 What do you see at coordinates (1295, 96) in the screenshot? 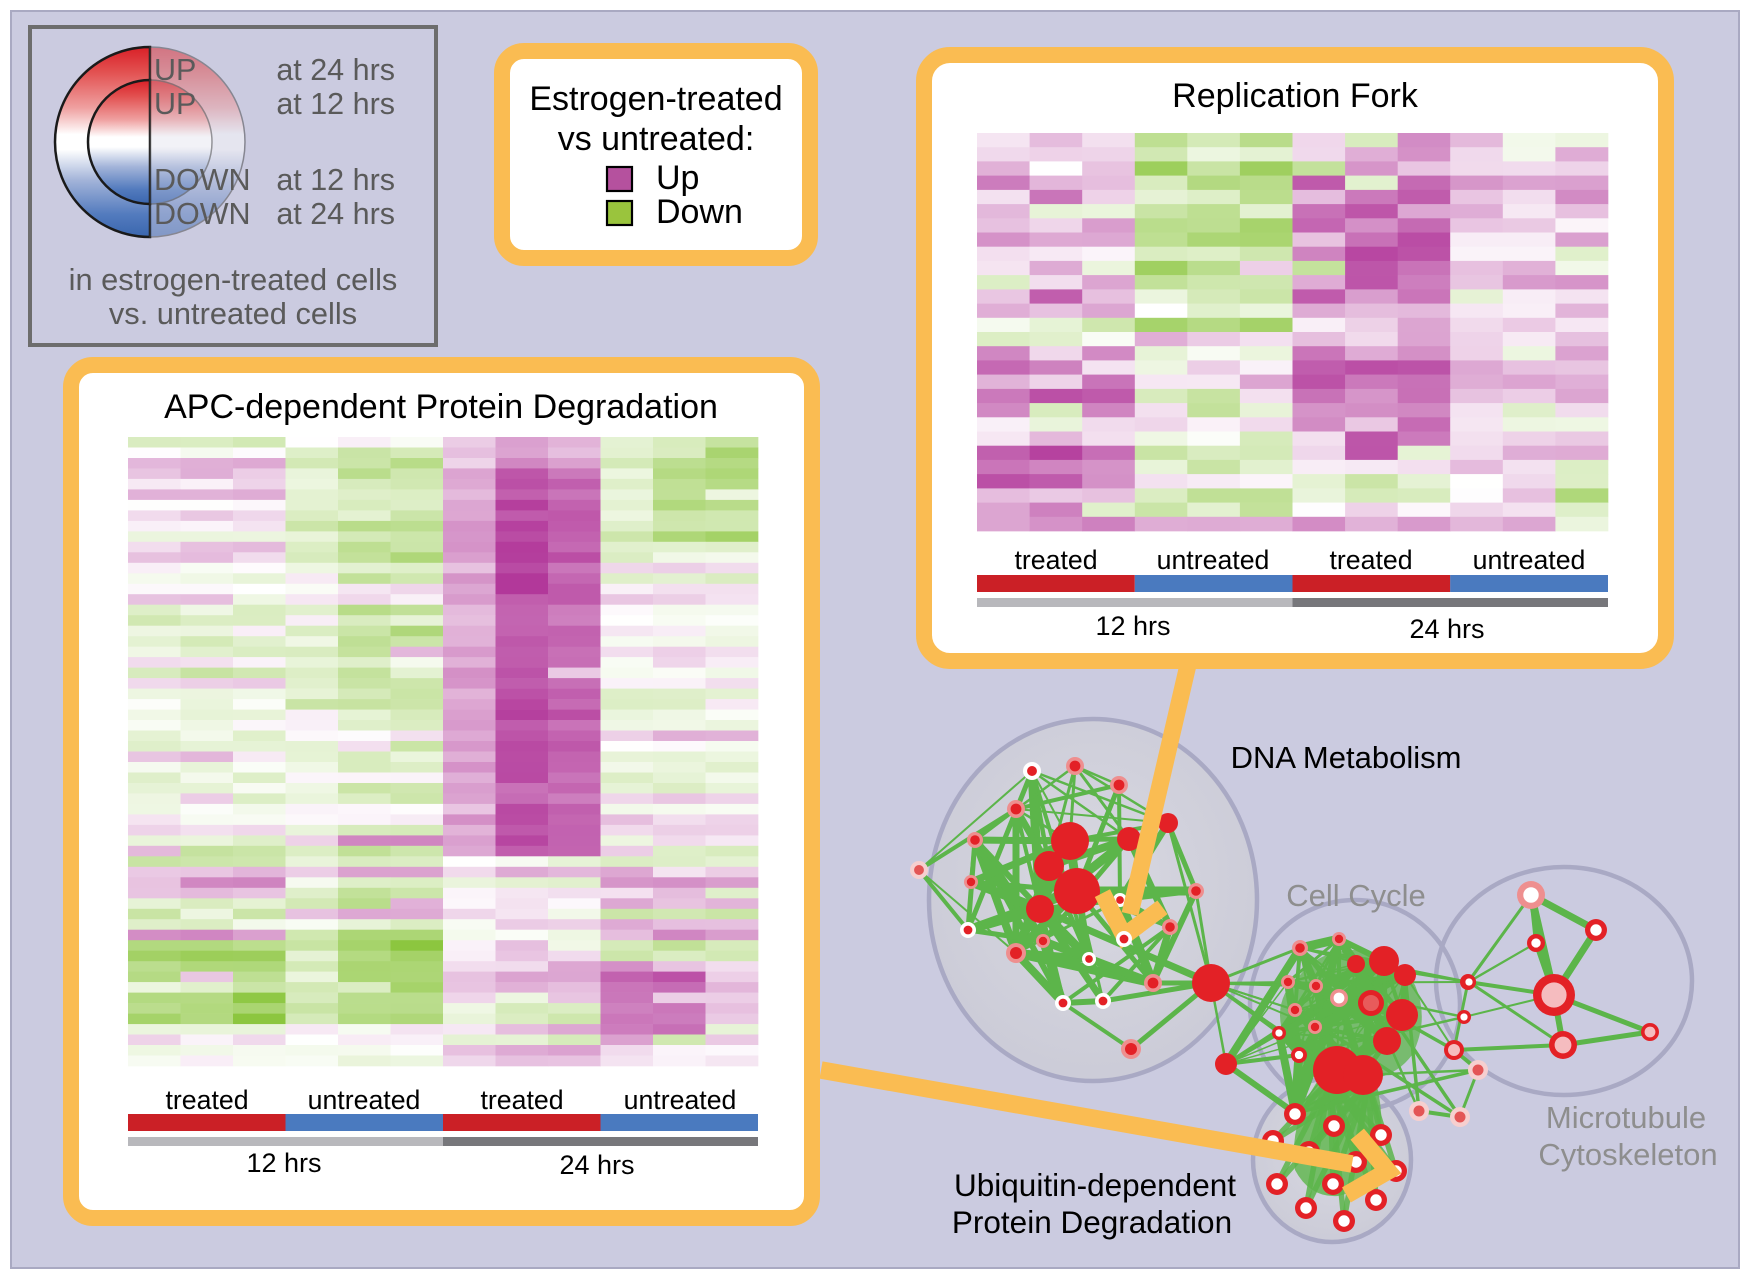
I see `svg-text: Replication Fork` at bounding box center [1295, 96].